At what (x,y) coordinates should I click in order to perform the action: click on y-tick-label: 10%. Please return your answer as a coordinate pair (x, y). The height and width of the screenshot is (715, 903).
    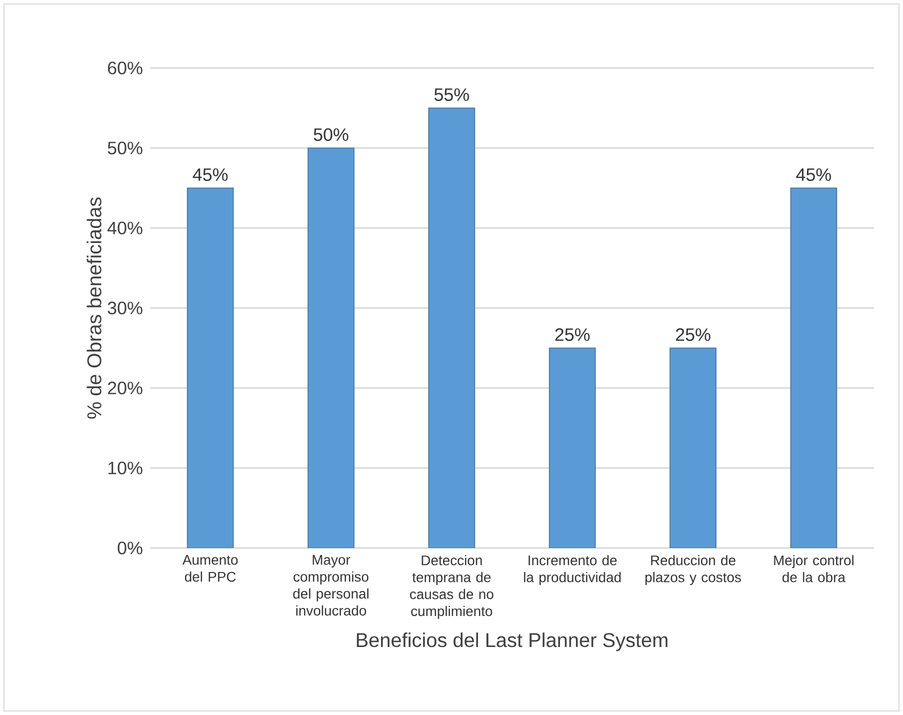
    Looking at the image, I should click on (125, 468).